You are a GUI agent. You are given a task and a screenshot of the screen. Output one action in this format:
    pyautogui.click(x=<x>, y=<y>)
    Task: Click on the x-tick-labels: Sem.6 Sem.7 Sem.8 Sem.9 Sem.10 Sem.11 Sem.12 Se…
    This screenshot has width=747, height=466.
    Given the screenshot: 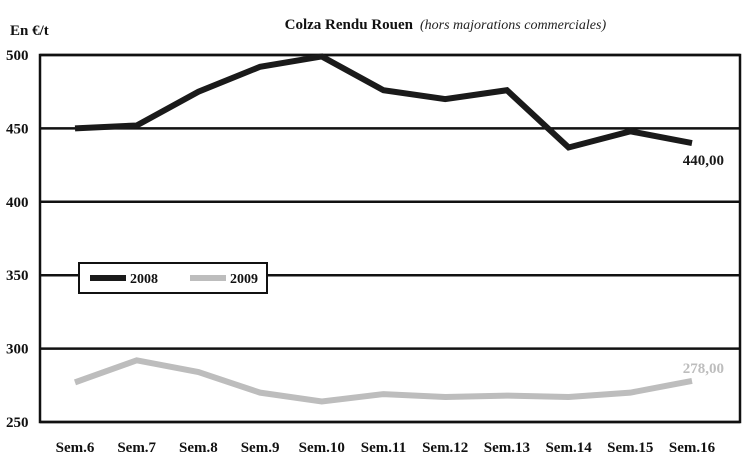 What is the action you would take?
    pyautogui.click(x=386, y=448)
    